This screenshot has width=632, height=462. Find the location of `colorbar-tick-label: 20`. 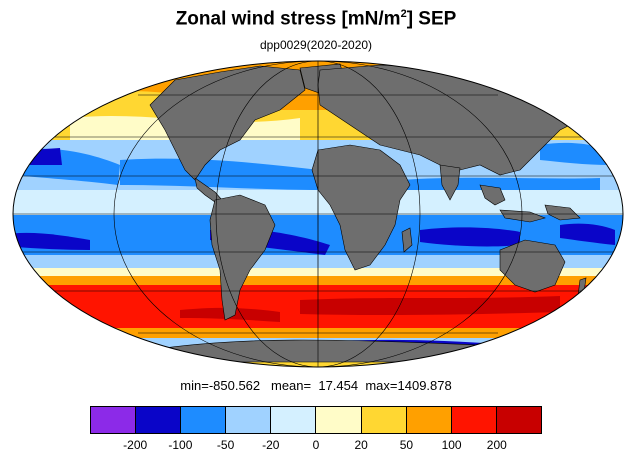

colorbar-tick-label: 20 is located at coordinates (361, 445).